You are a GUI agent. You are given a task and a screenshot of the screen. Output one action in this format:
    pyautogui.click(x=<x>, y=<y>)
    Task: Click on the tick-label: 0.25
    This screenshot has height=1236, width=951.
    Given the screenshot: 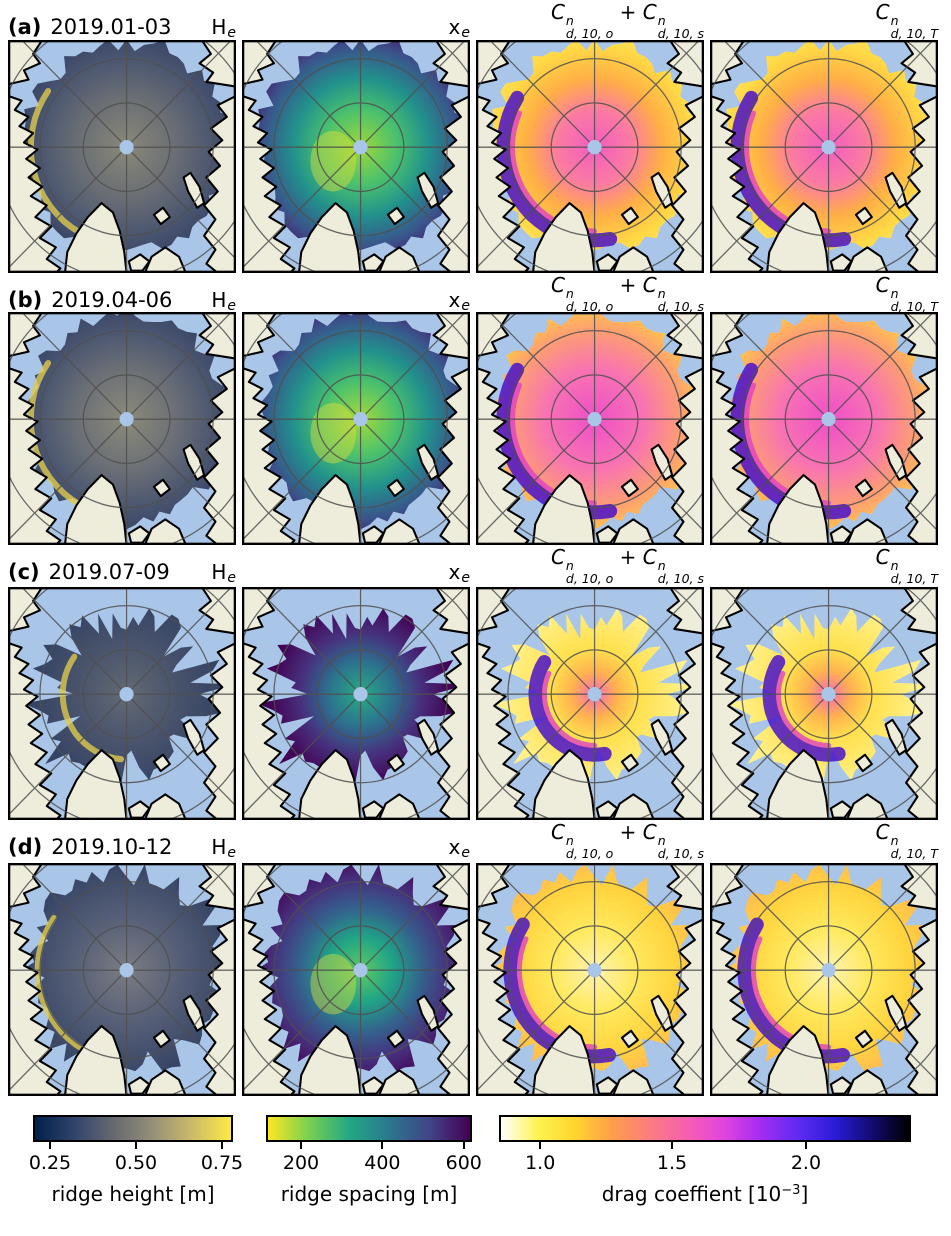 What is the action you would take?
    pyautogui.click(x=50, y=1163)
    